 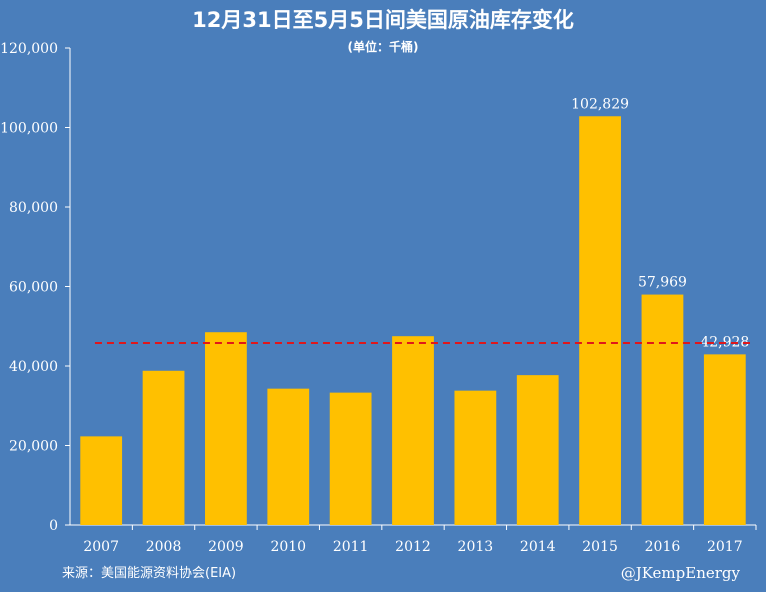 I want to click on bar-2011, so click(x=350, y=458).